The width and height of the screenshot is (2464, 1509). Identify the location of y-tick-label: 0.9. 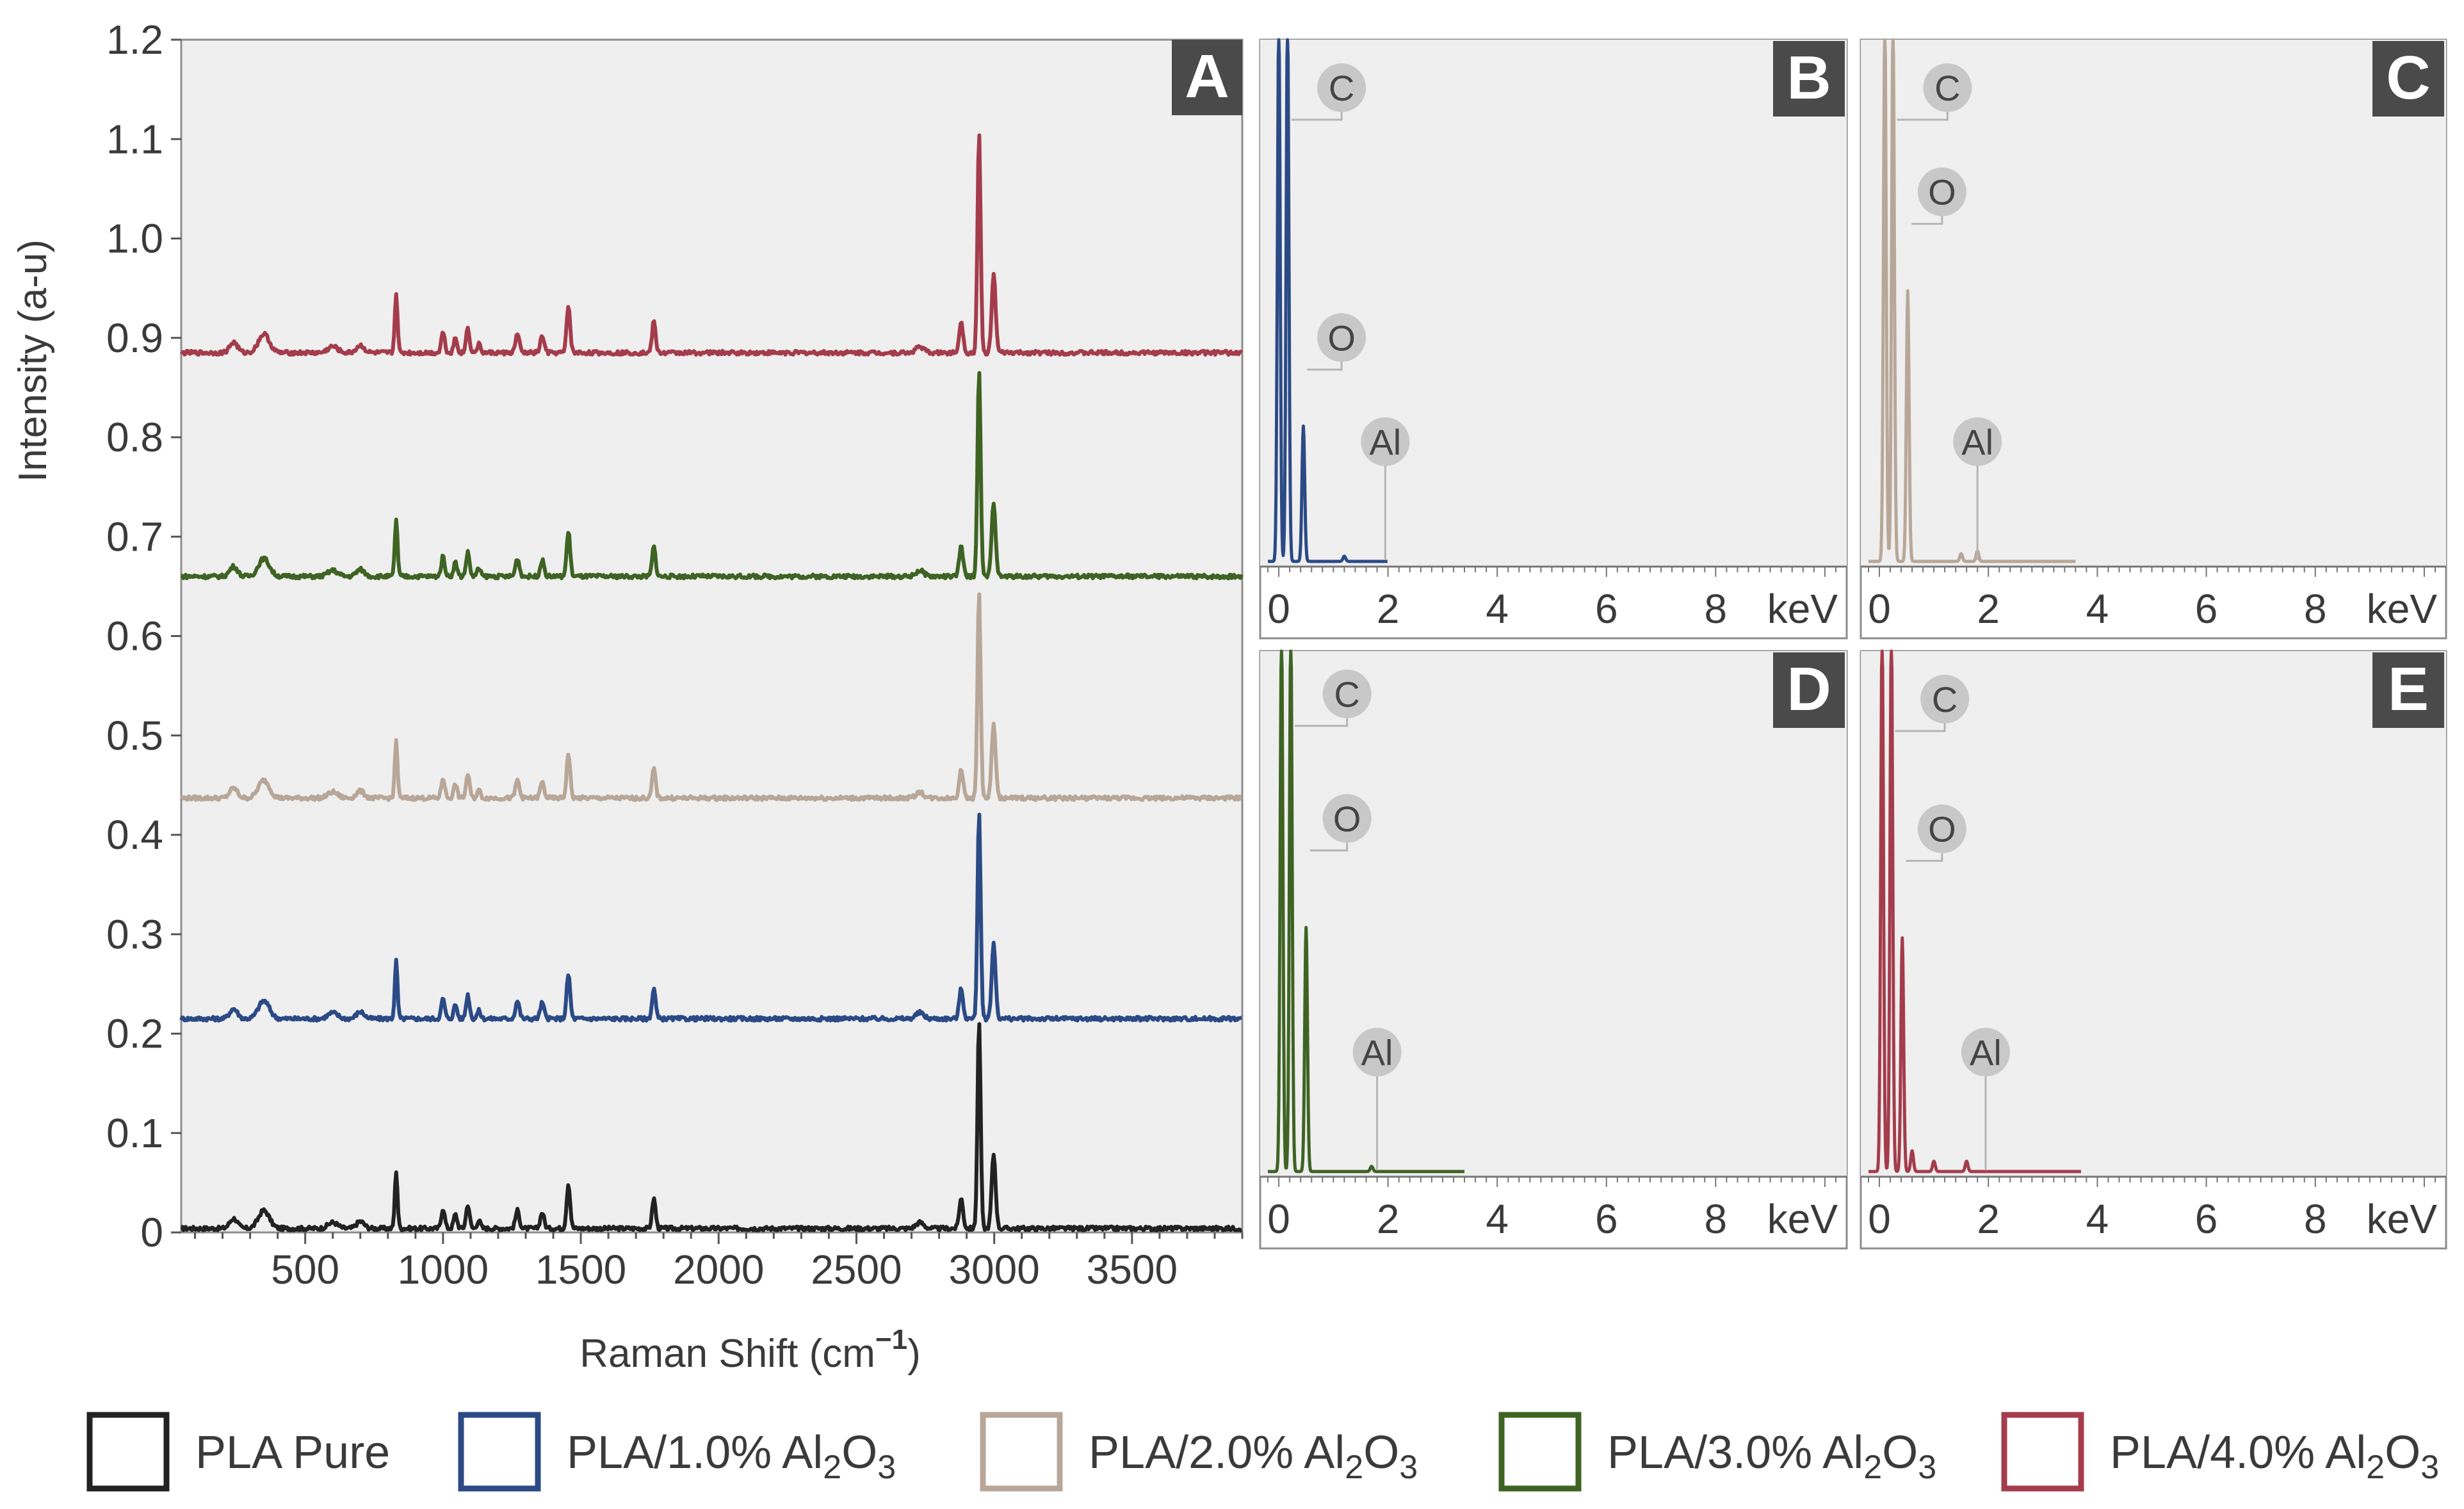
(134, 338).